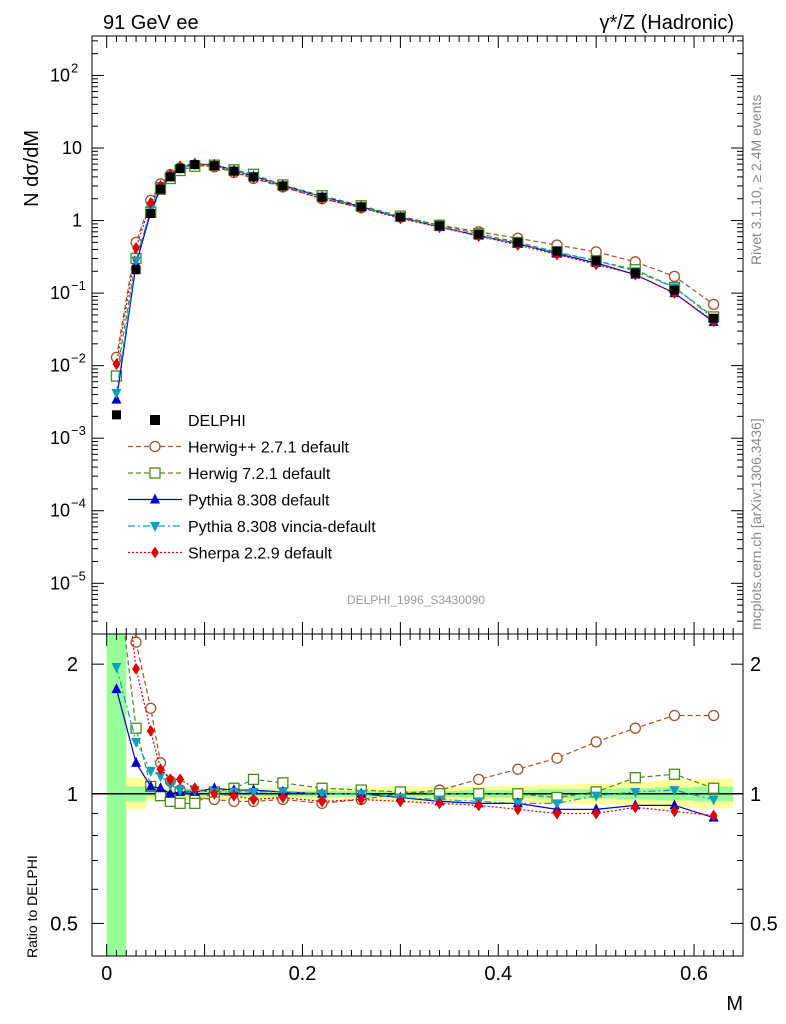 This screenshot has height=1024, width=786. What do you see at coordinates (155, 498) in the screenshot?
I see `legend-marker-pythia-8-308-default` at bounding box center [155, 498].